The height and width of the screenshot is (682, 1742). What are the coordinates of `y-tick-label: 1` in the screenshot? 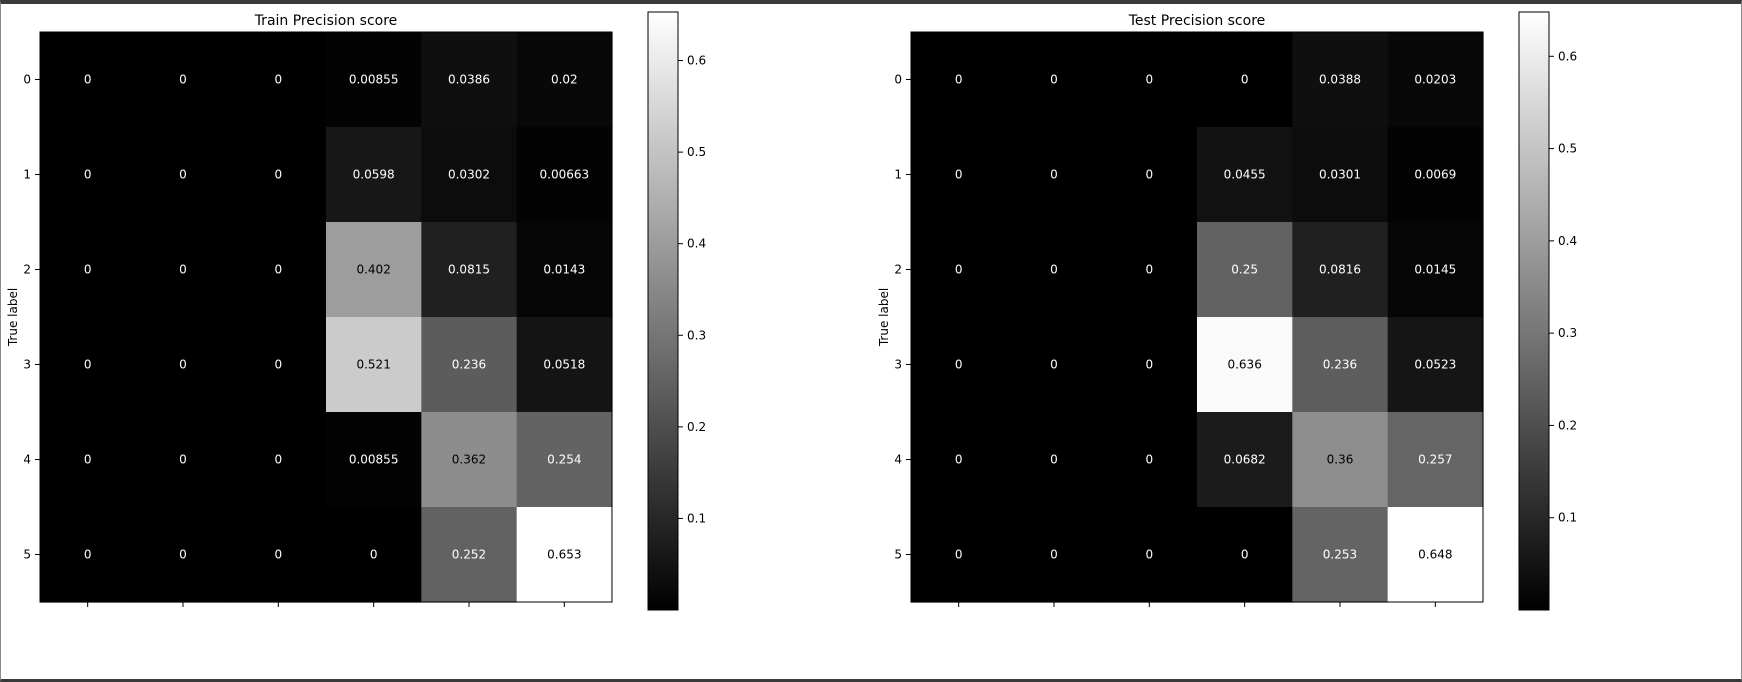 It's located at (27, 175).